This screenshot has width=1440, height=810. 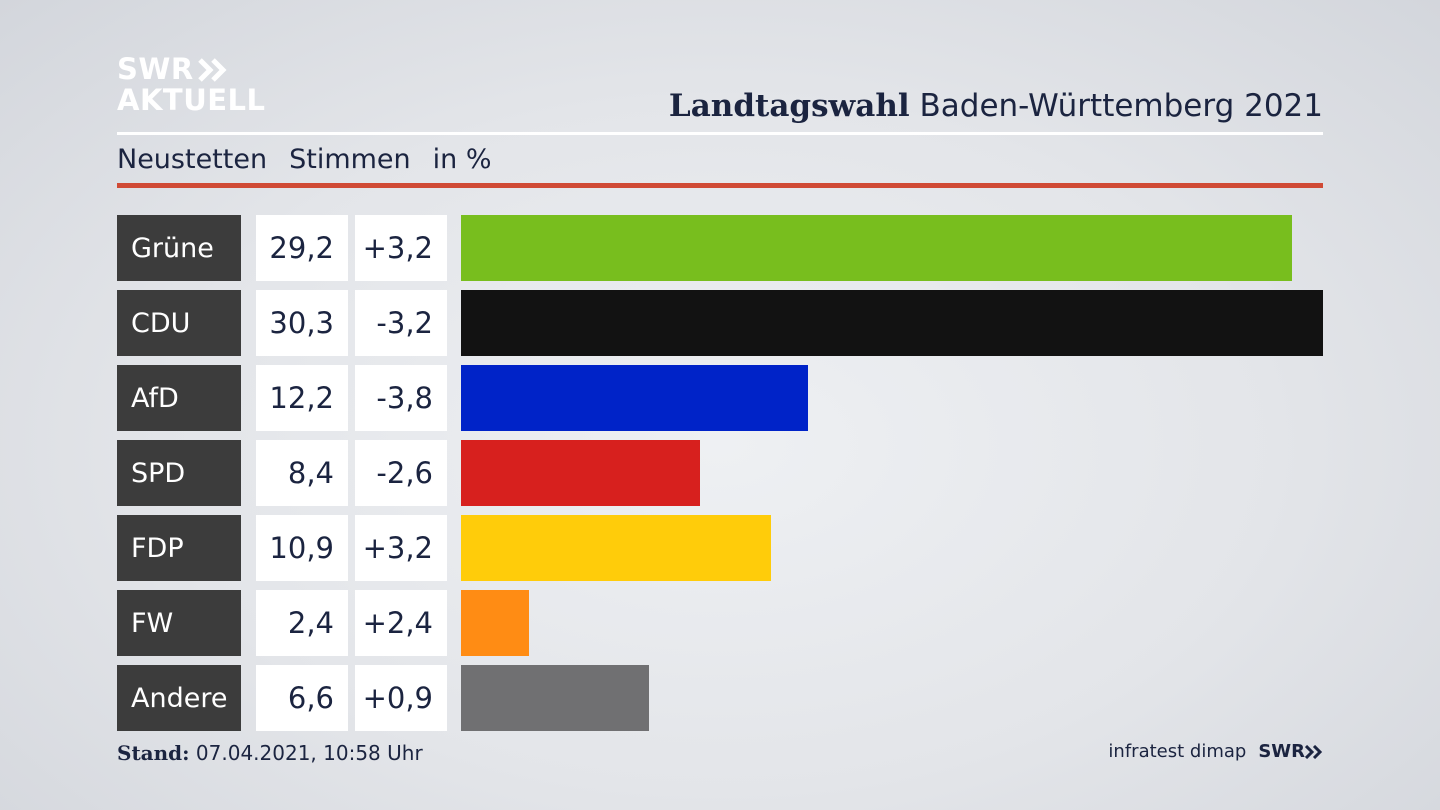 What do you see at coordinates (302, 398) in the screenshot?
I see `vote-share-label: 12,2` at bounding box center [302, 398].